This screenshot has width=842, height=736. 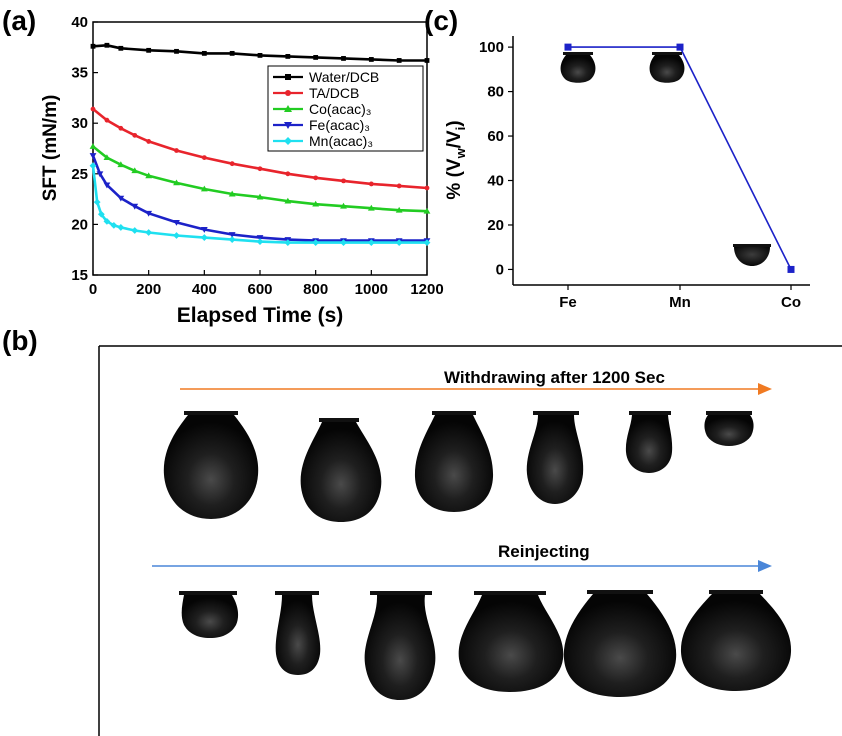 What do you see at coordinates (79, 275) in the screenshot?
I see `y-tick-label: 15` at bounding box center [79, 275].